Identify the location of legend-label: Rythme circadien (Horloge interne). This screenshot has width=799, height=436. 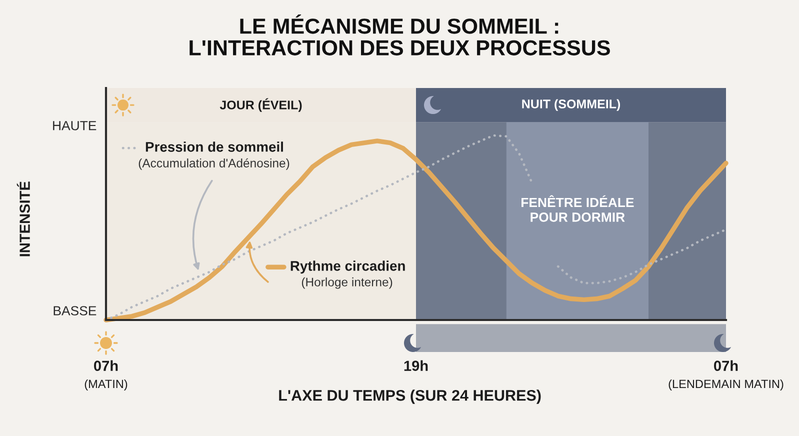
(347, 274).